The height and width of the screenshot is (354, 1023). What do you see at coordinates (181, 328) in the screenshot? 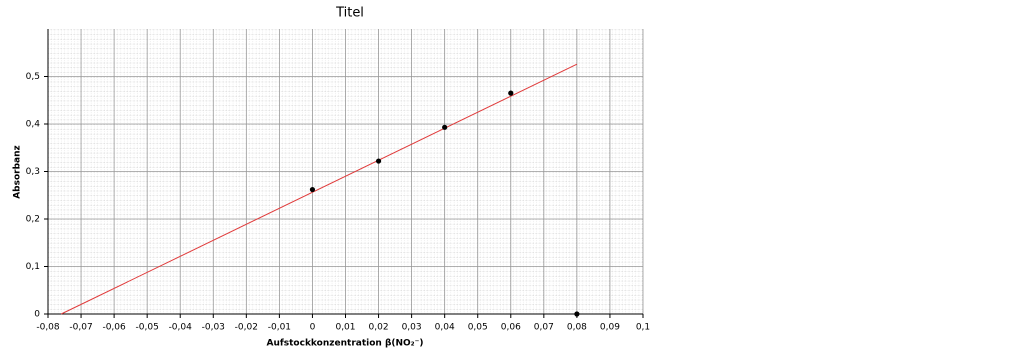
I see `x-tick-label: -0,04` at bounding box center [181, 328].